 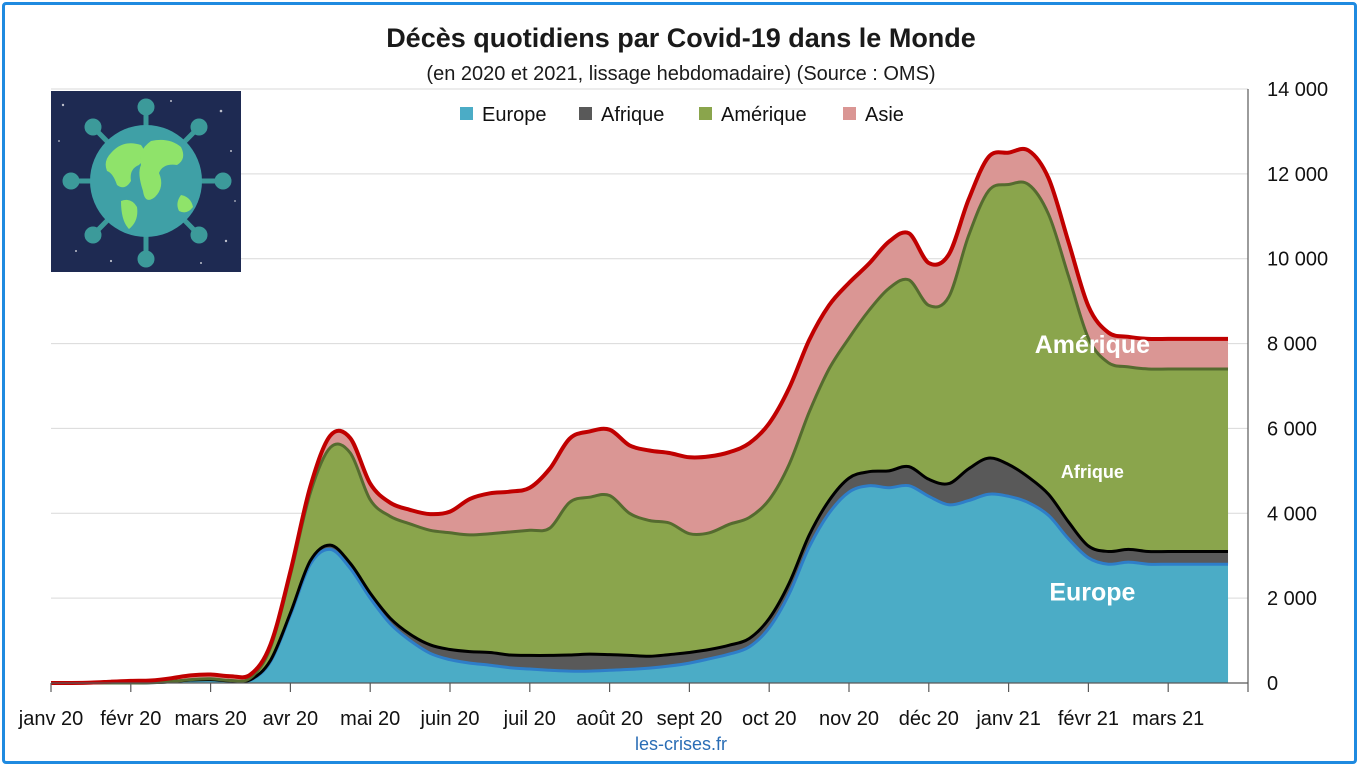 What do you see at coordinates (682, 115) in the screenshot?
I see `legend: Europe Afrique Amérique Asie` at bounding box center [682, 115].